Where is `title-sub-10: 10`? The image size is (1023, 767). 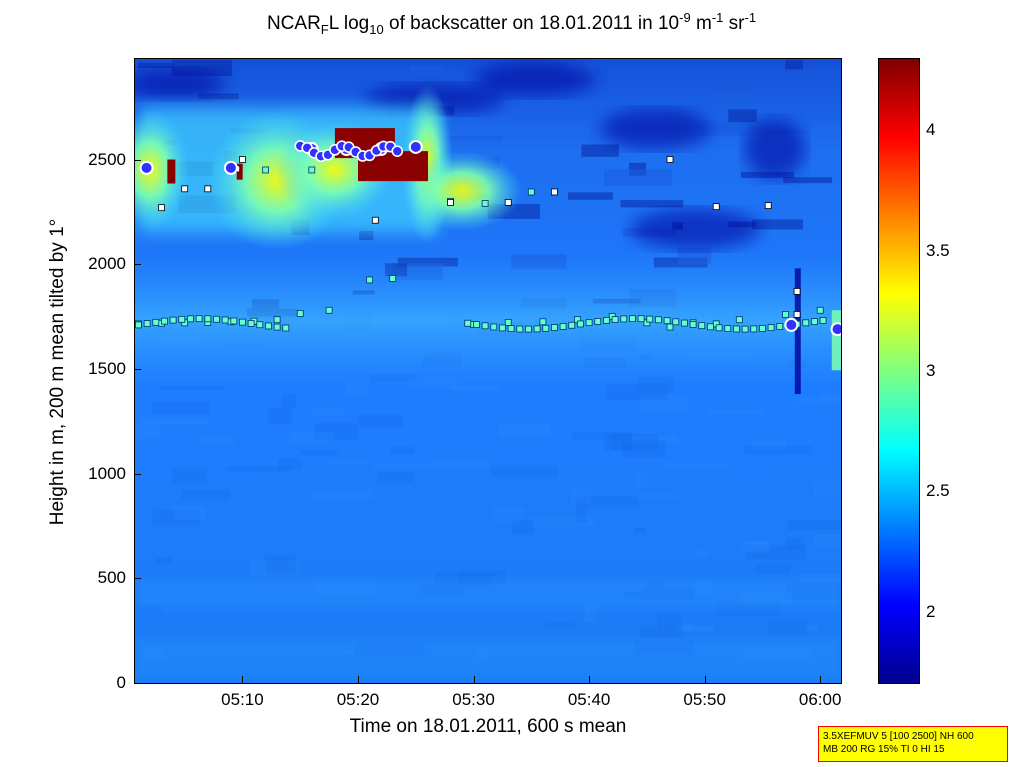
title-sub-10: 10 is located at coordinates (376, 29).